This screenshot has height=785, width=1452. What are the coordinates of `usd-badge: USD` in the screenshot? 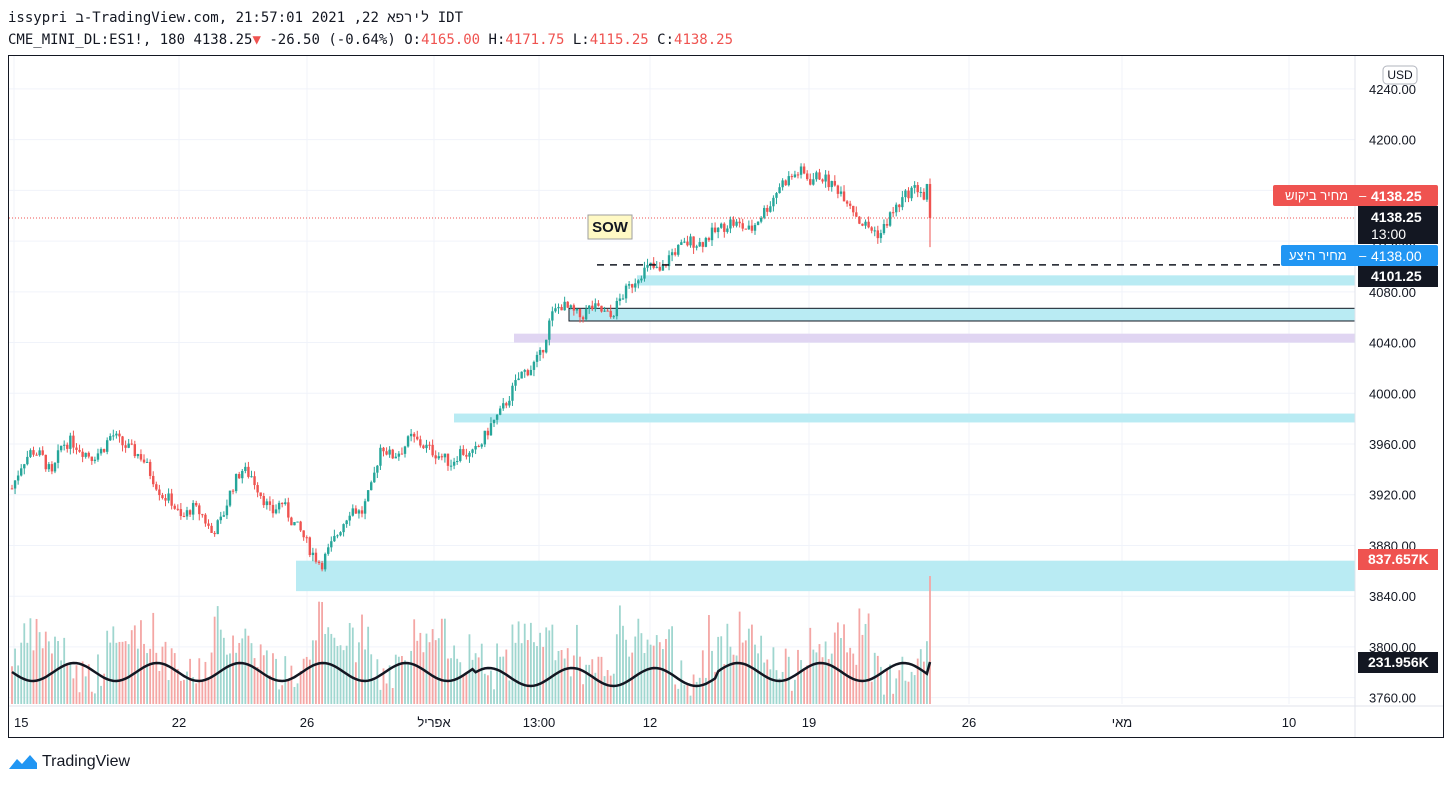 It's located at (1400, 75).